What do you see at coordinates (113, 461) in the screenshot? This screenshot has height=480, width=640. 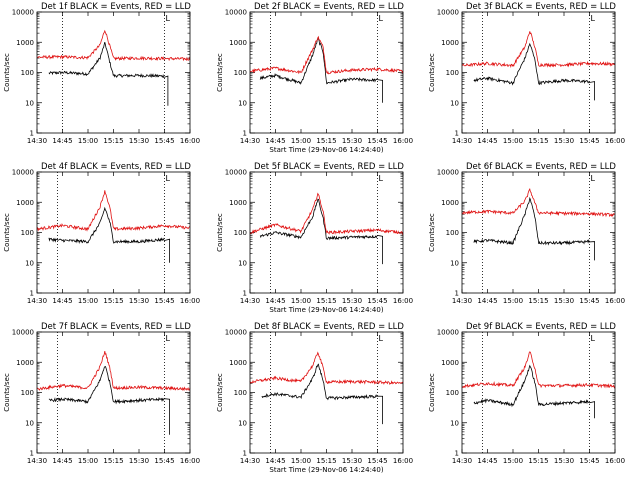 I see `x-tick-label: 15:15` at bounding box center [113, 461].